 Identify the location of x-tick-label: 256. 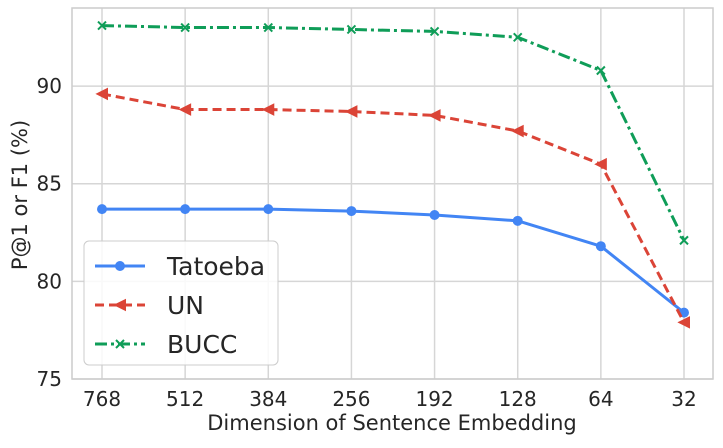
(351, 399).